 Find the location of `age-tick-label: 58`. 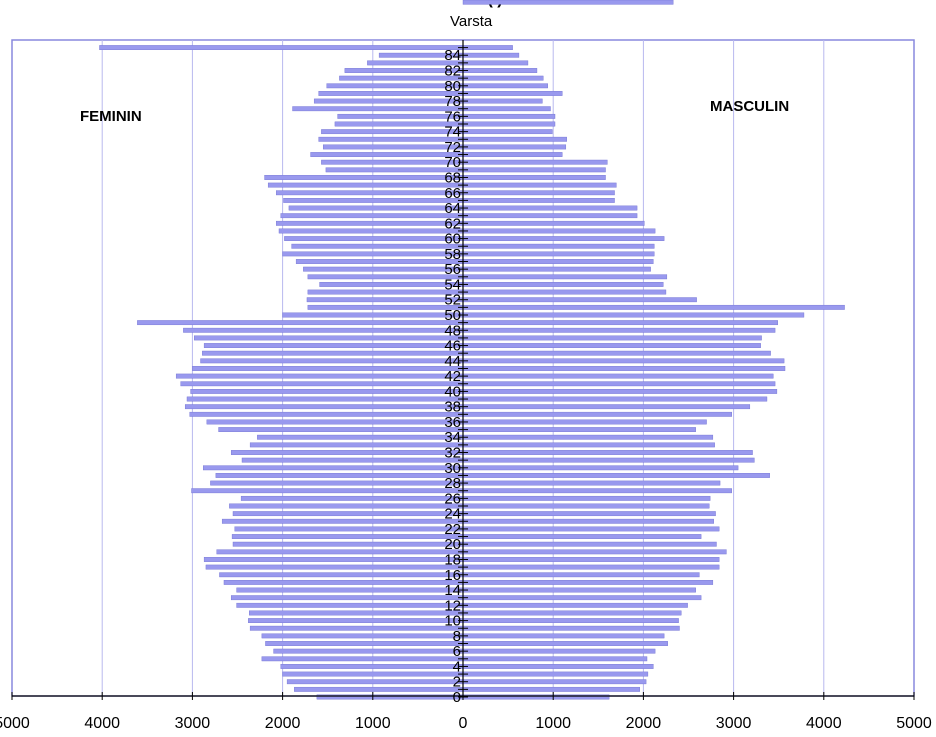

age-tick-label: 58 is located at coordinates (452, 254).